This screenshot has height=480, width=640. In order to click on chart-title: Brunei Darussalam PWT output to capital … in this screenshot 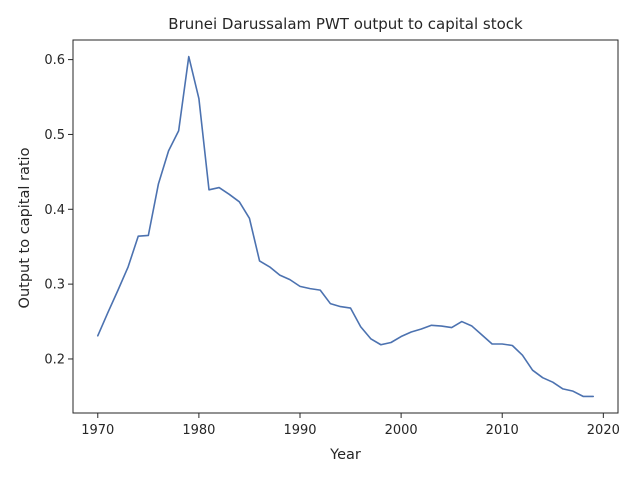, I will do `click(345, 24)`.